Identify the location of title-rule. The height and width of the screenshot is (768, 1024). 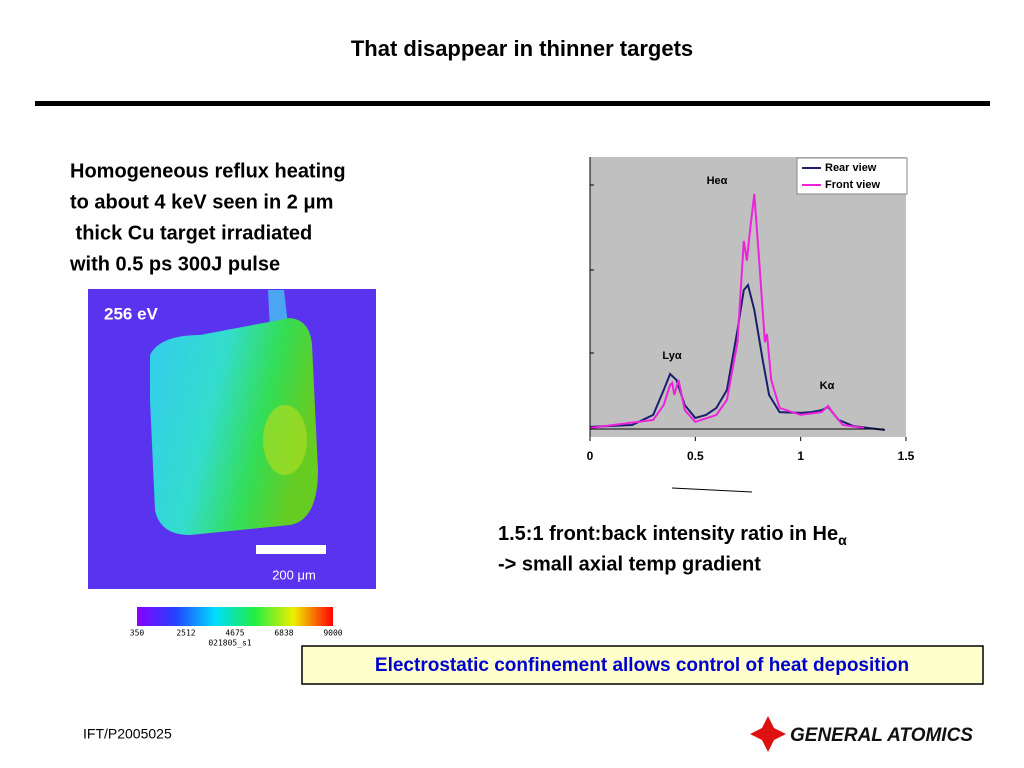
(512, 103).